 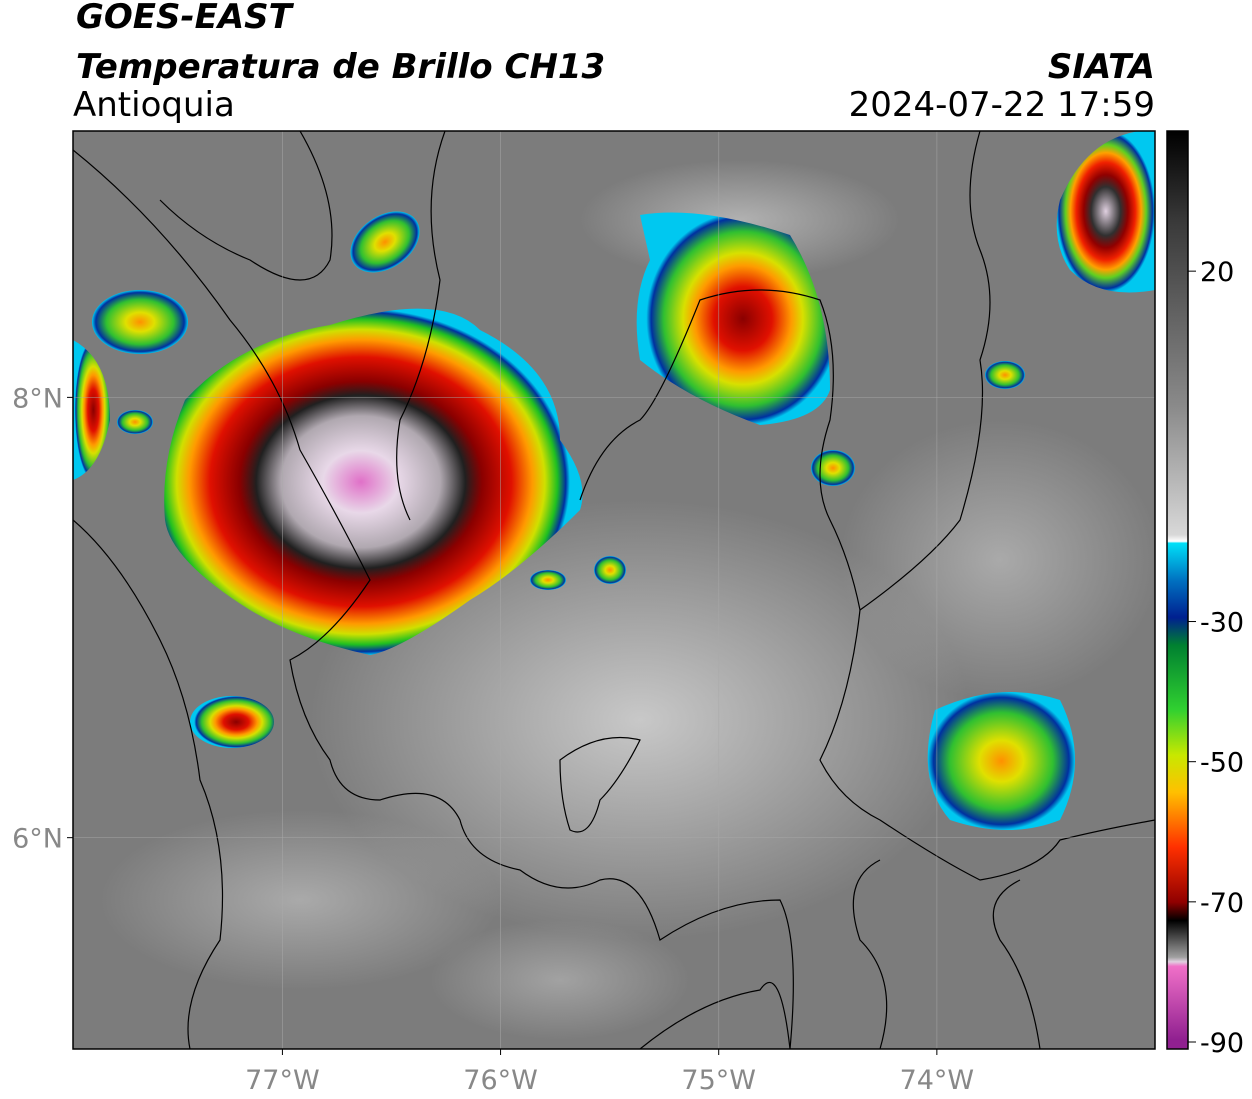 What do you see at coordinates (282, 1080) in the screenshot?
I see `x-tick-label: 77°W` at bounding box center [282, 1080].